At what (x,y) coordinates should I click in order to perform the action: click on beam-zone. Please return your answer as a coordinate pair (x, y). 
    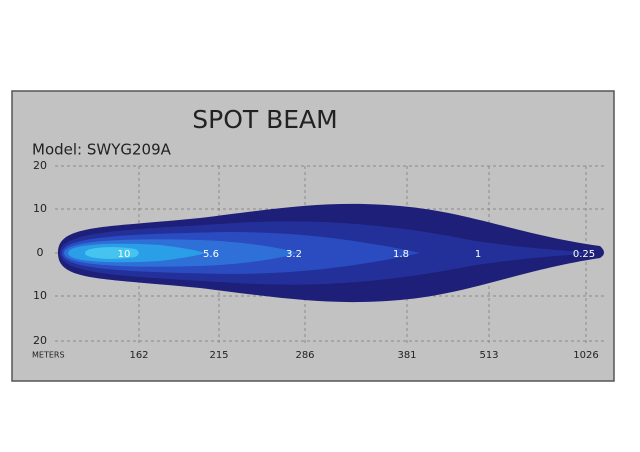
    Looking at the image, I should click on (112, 253).